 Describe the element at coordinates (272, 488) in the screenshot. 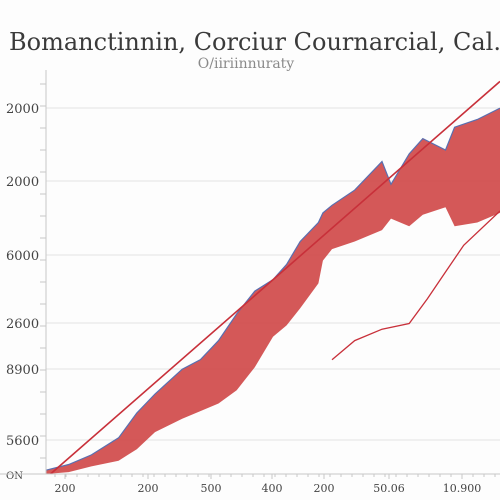

I see `x-tick-label: 400` at that location.